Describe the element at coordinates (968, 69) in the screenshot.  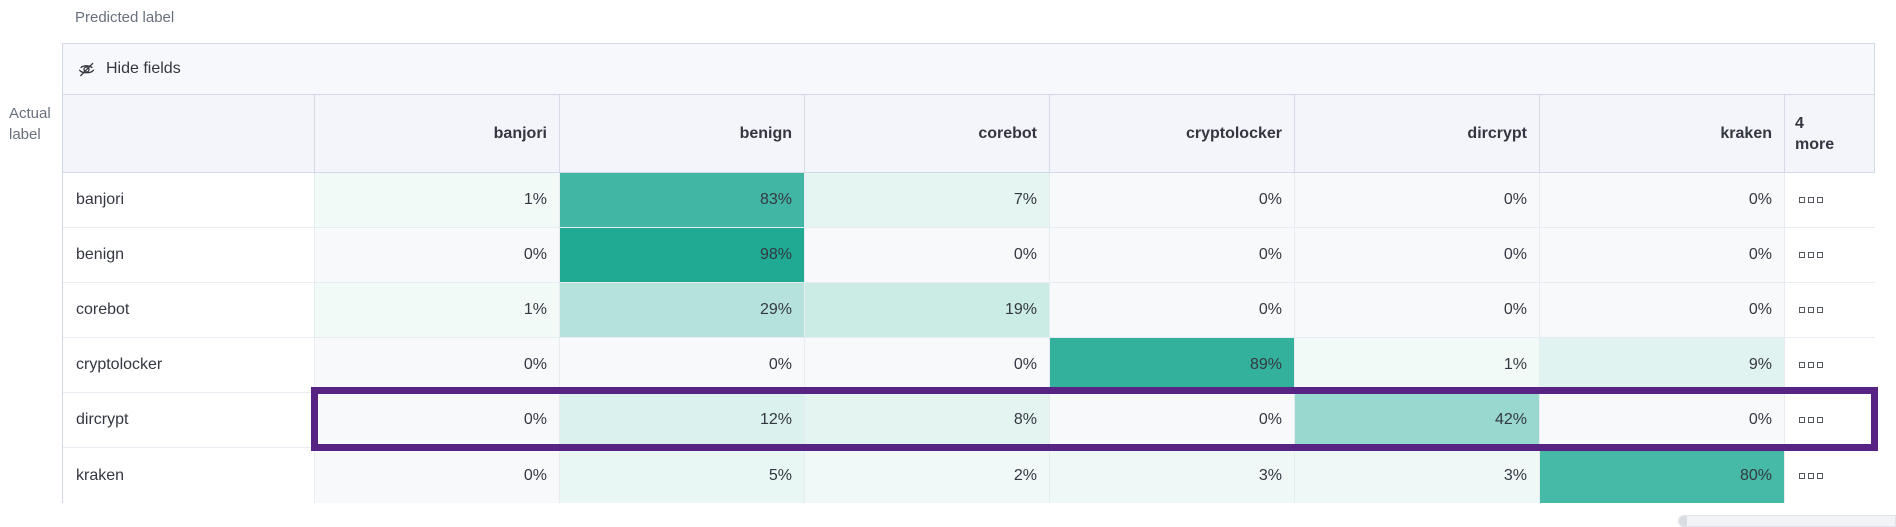
I see `grid-toolbar: Hide fields` at that location.